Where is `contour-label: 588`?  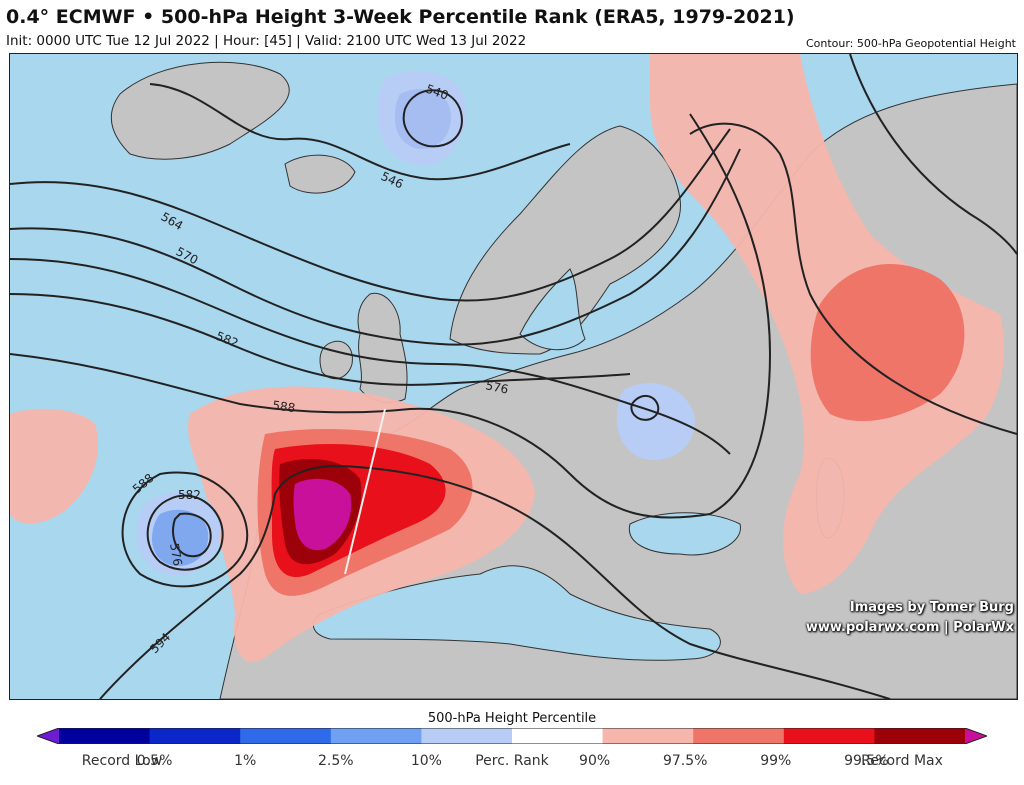
contour-label: 588 is located at coordinates (284, 406).